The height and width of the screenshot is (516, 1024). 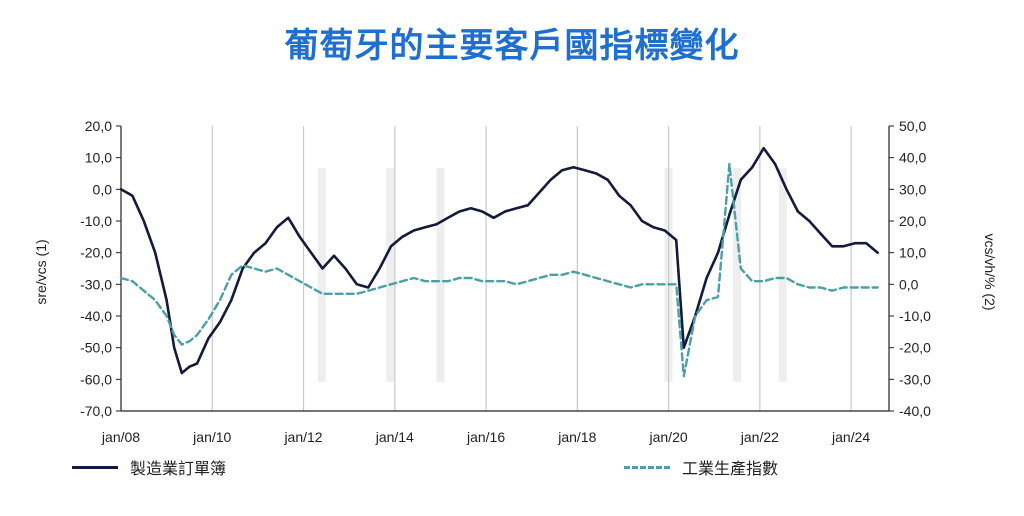 I want to click on y-left-tick-label: -60,0, so click(x=96, y=379).